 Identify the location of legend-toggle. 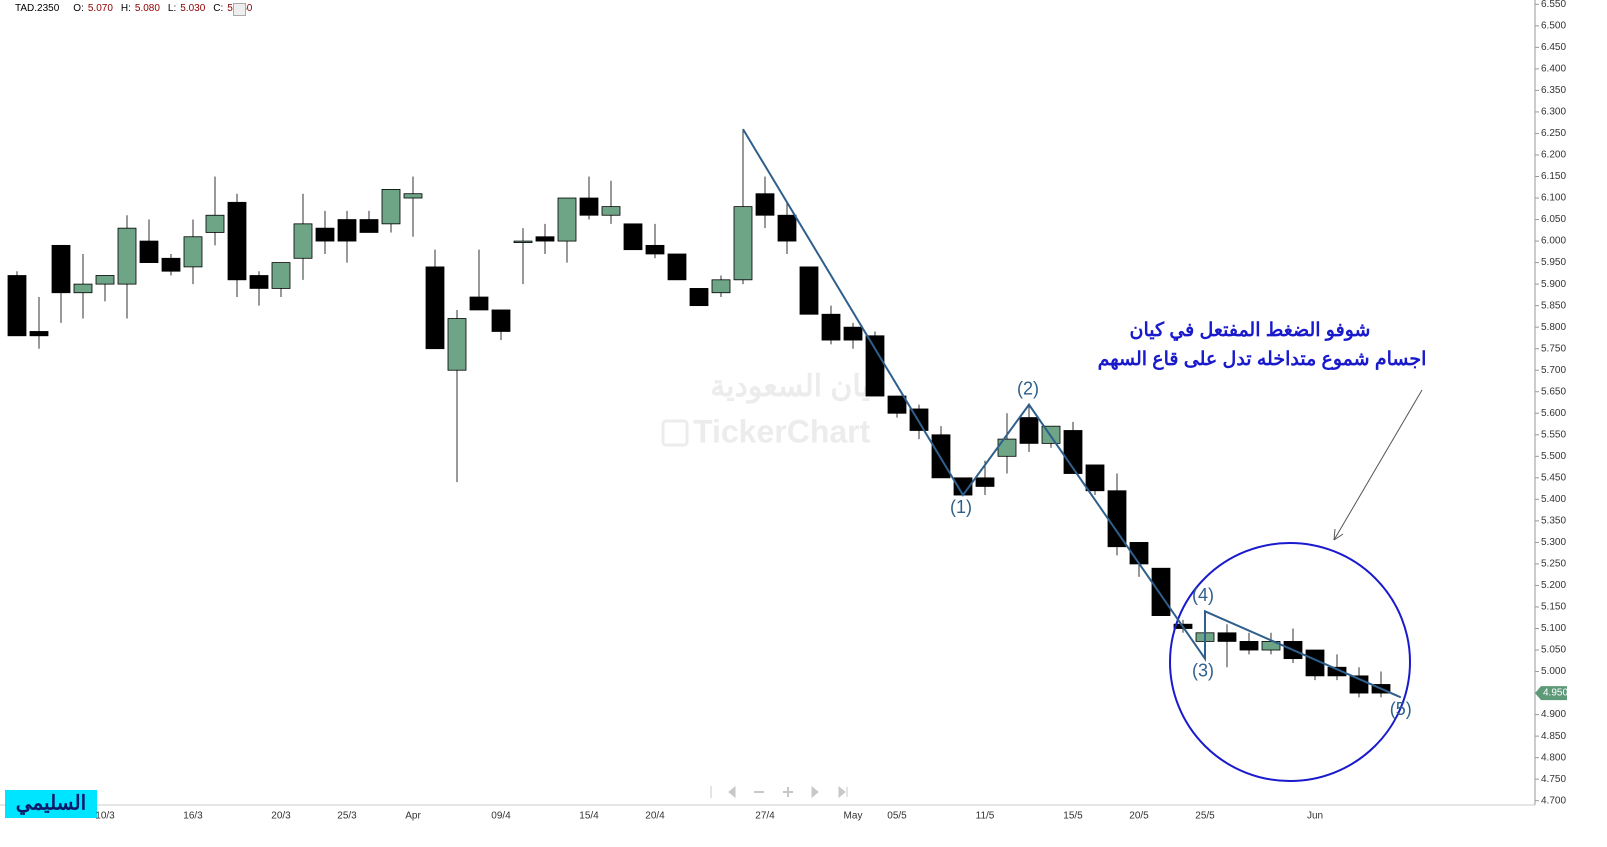
(239, 9).